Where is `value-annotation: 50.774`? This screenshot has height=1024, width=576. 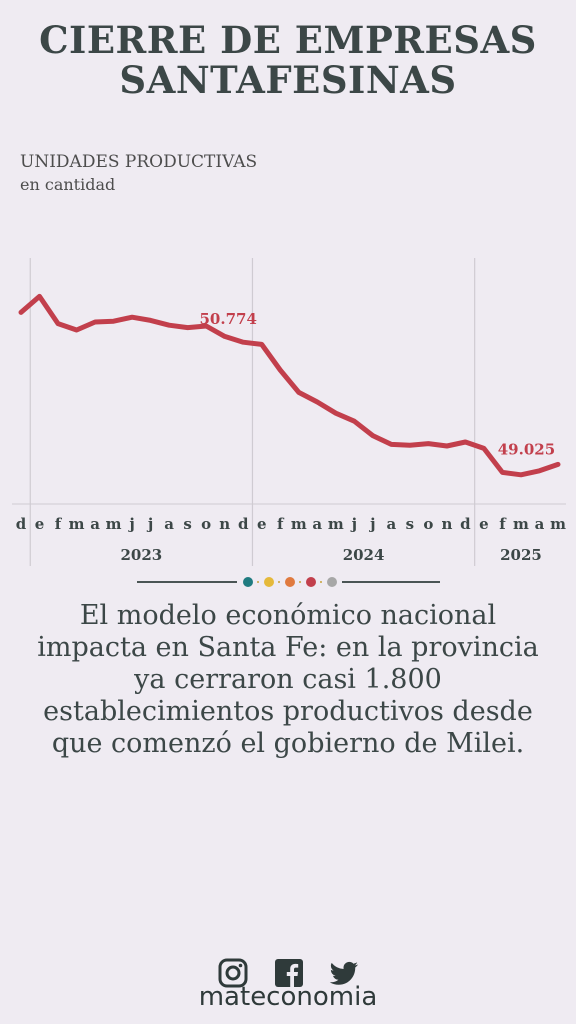 value-annotation: 50.774 is located at coordinates (227, 319).